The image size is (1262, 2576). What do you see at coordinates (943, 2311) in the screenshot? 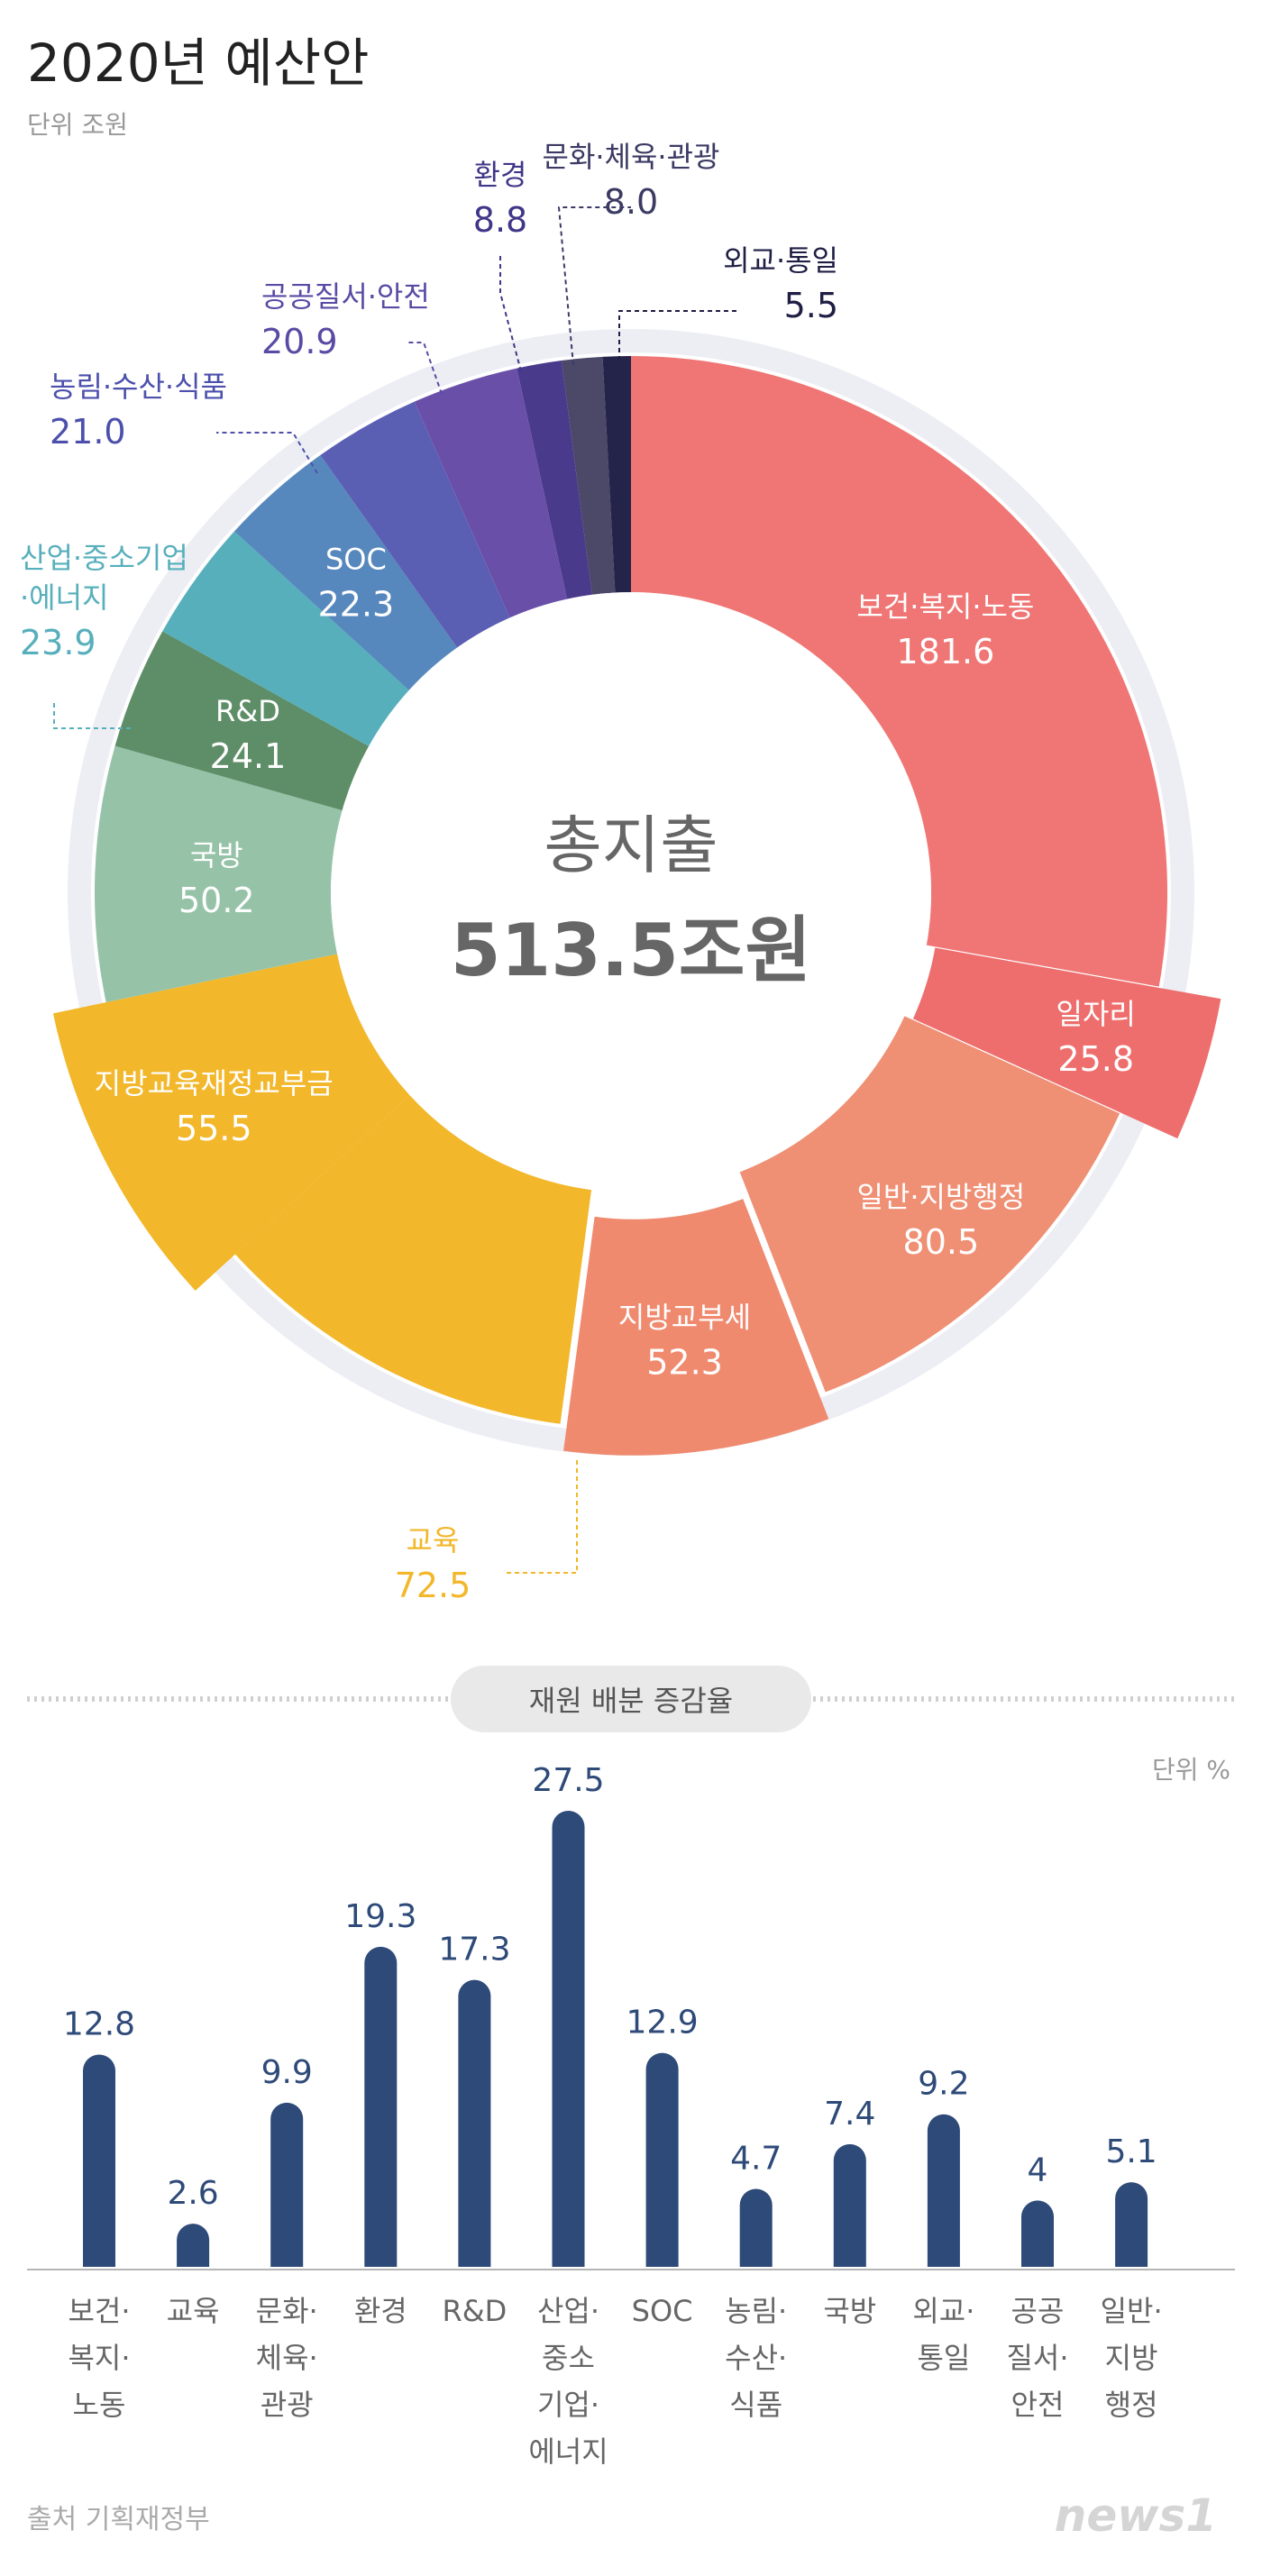
I see `bar-category-label: 외교·` at bounding box center [943, 2311].